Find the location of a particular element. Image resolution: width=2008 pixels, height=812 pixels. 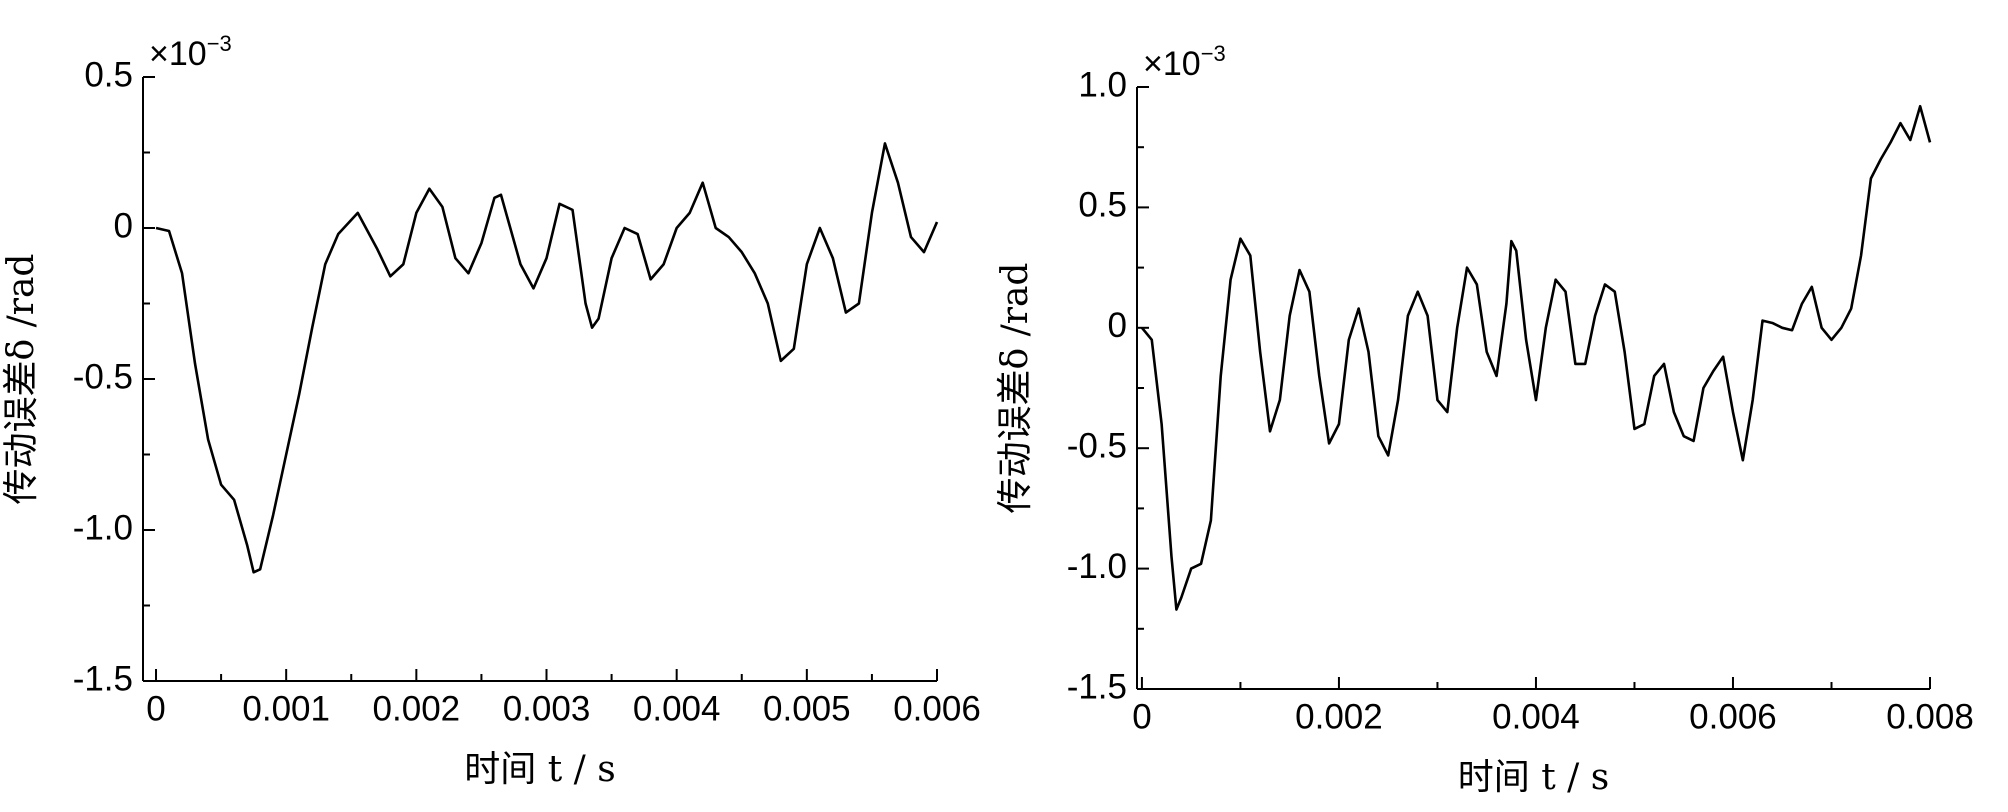

x-tick-label: 0.001 is located at coordinates (286, 708).